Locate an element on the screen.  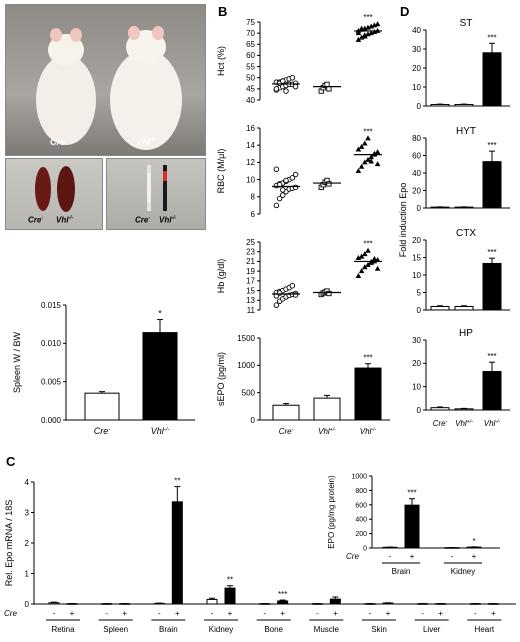
a-xtick-label-1: Vhl-/- is located at coordinates (160, 431).